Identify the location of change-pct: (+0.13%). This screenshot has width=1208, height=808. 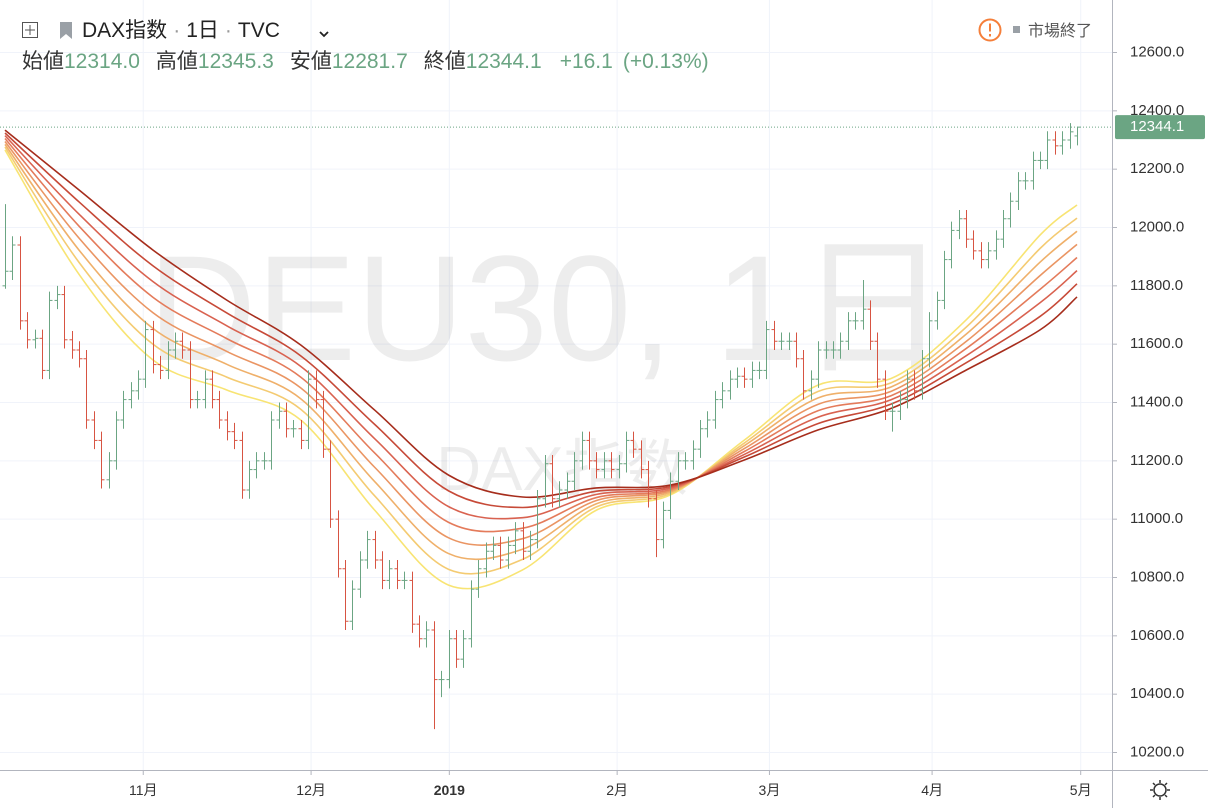
(666, 61).